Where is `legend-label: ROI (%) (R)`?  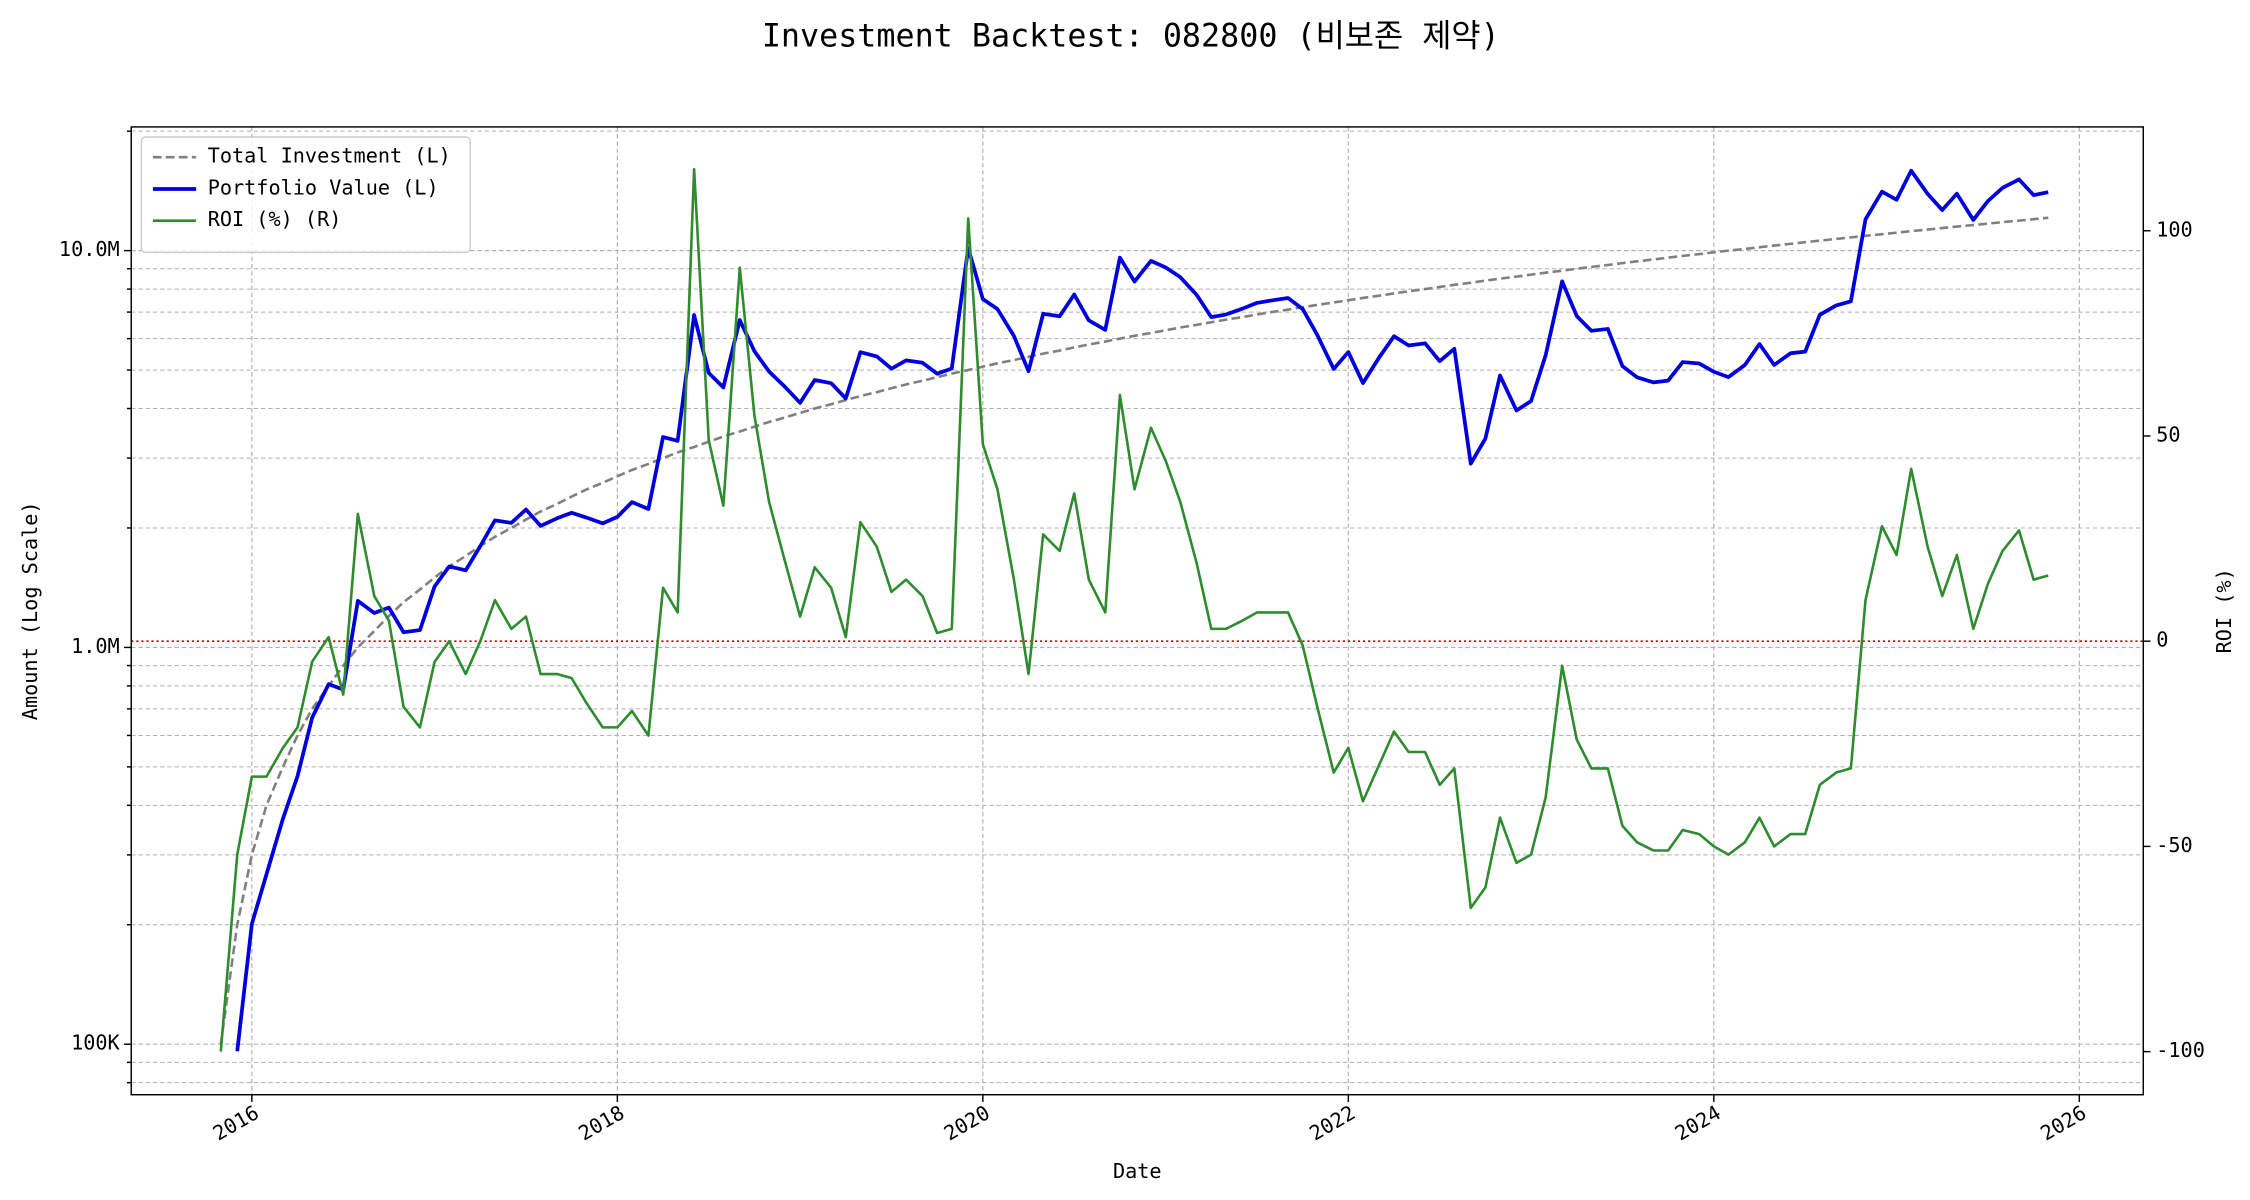
legend-label: ROI (%) (R) is located at coordinates (275, 219).